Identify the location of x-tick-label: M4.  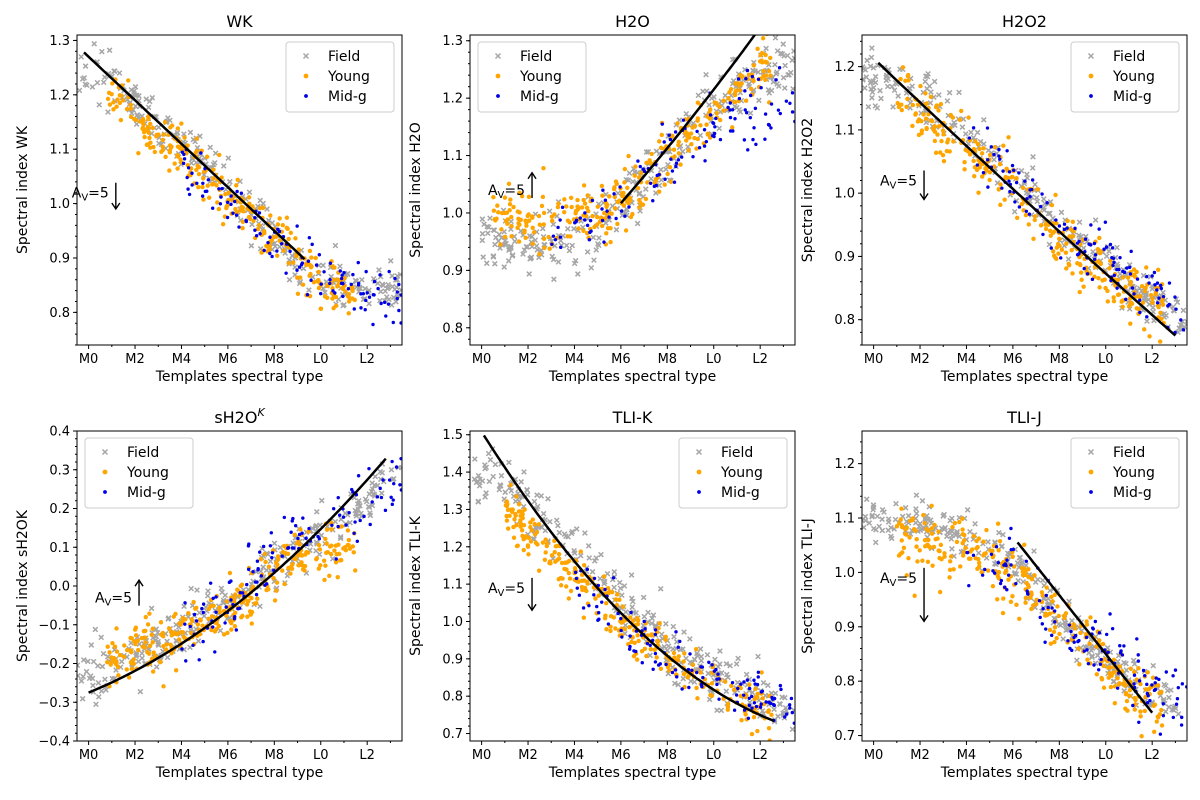
(575, 359).